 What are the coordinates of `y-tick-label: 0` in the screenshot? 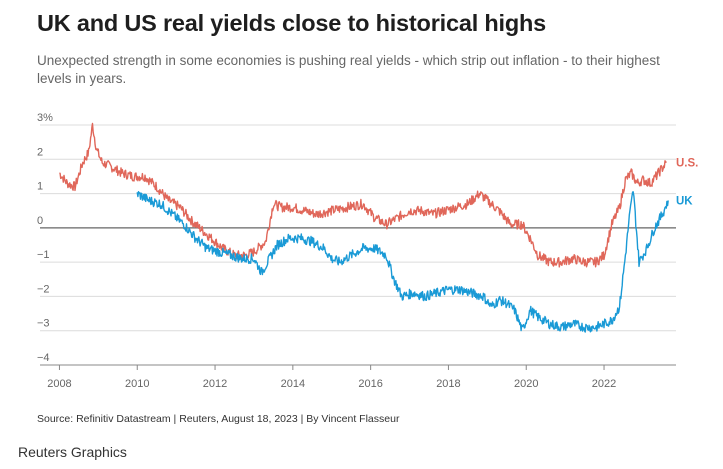 It's located at (40, 221).